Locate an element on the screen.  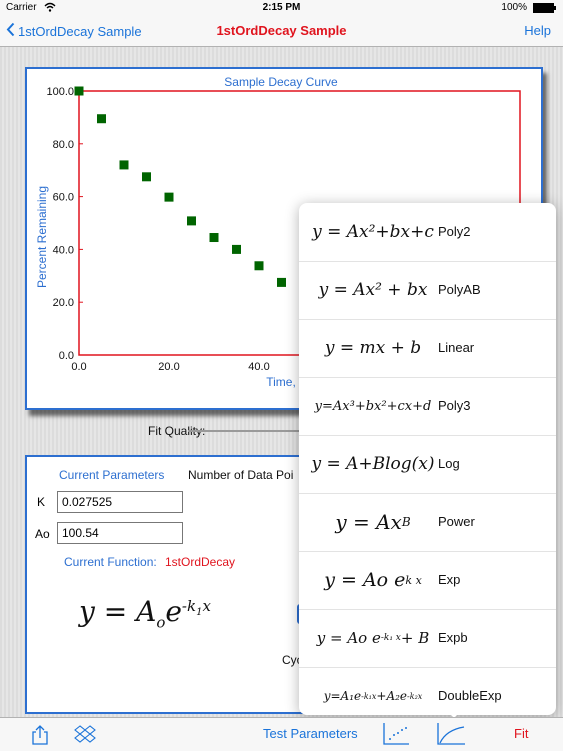
function-option-label: Poly3 is located at coordinates (454, 405).